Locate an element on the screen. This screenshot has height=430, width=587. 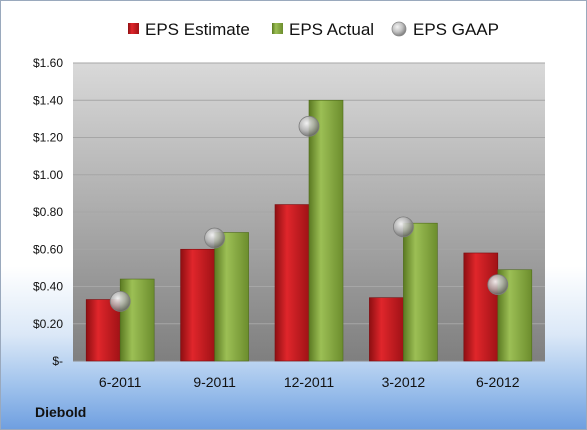
x-tick-label: 9-2011 is located at coordinates (214, 382).